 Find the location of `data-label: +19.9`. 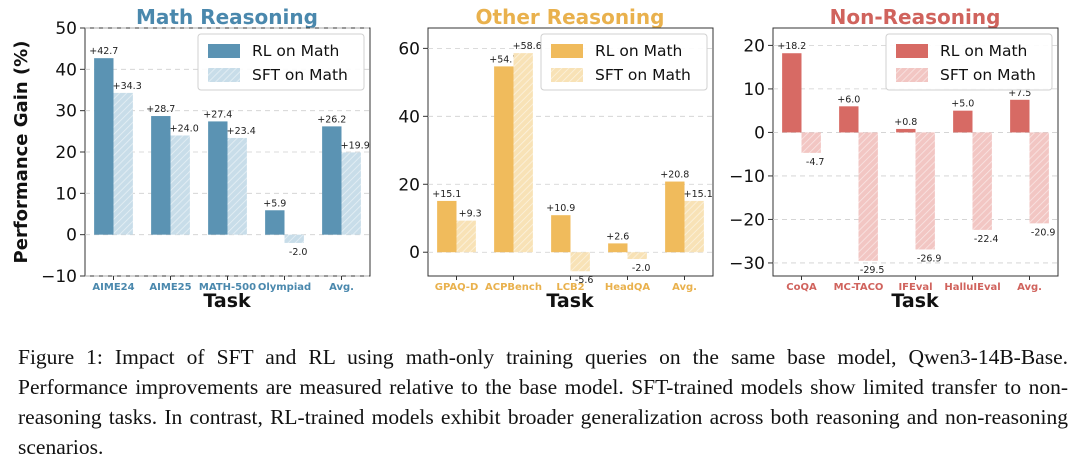

data-label: +19.9 is located at coordinates (355, 145).